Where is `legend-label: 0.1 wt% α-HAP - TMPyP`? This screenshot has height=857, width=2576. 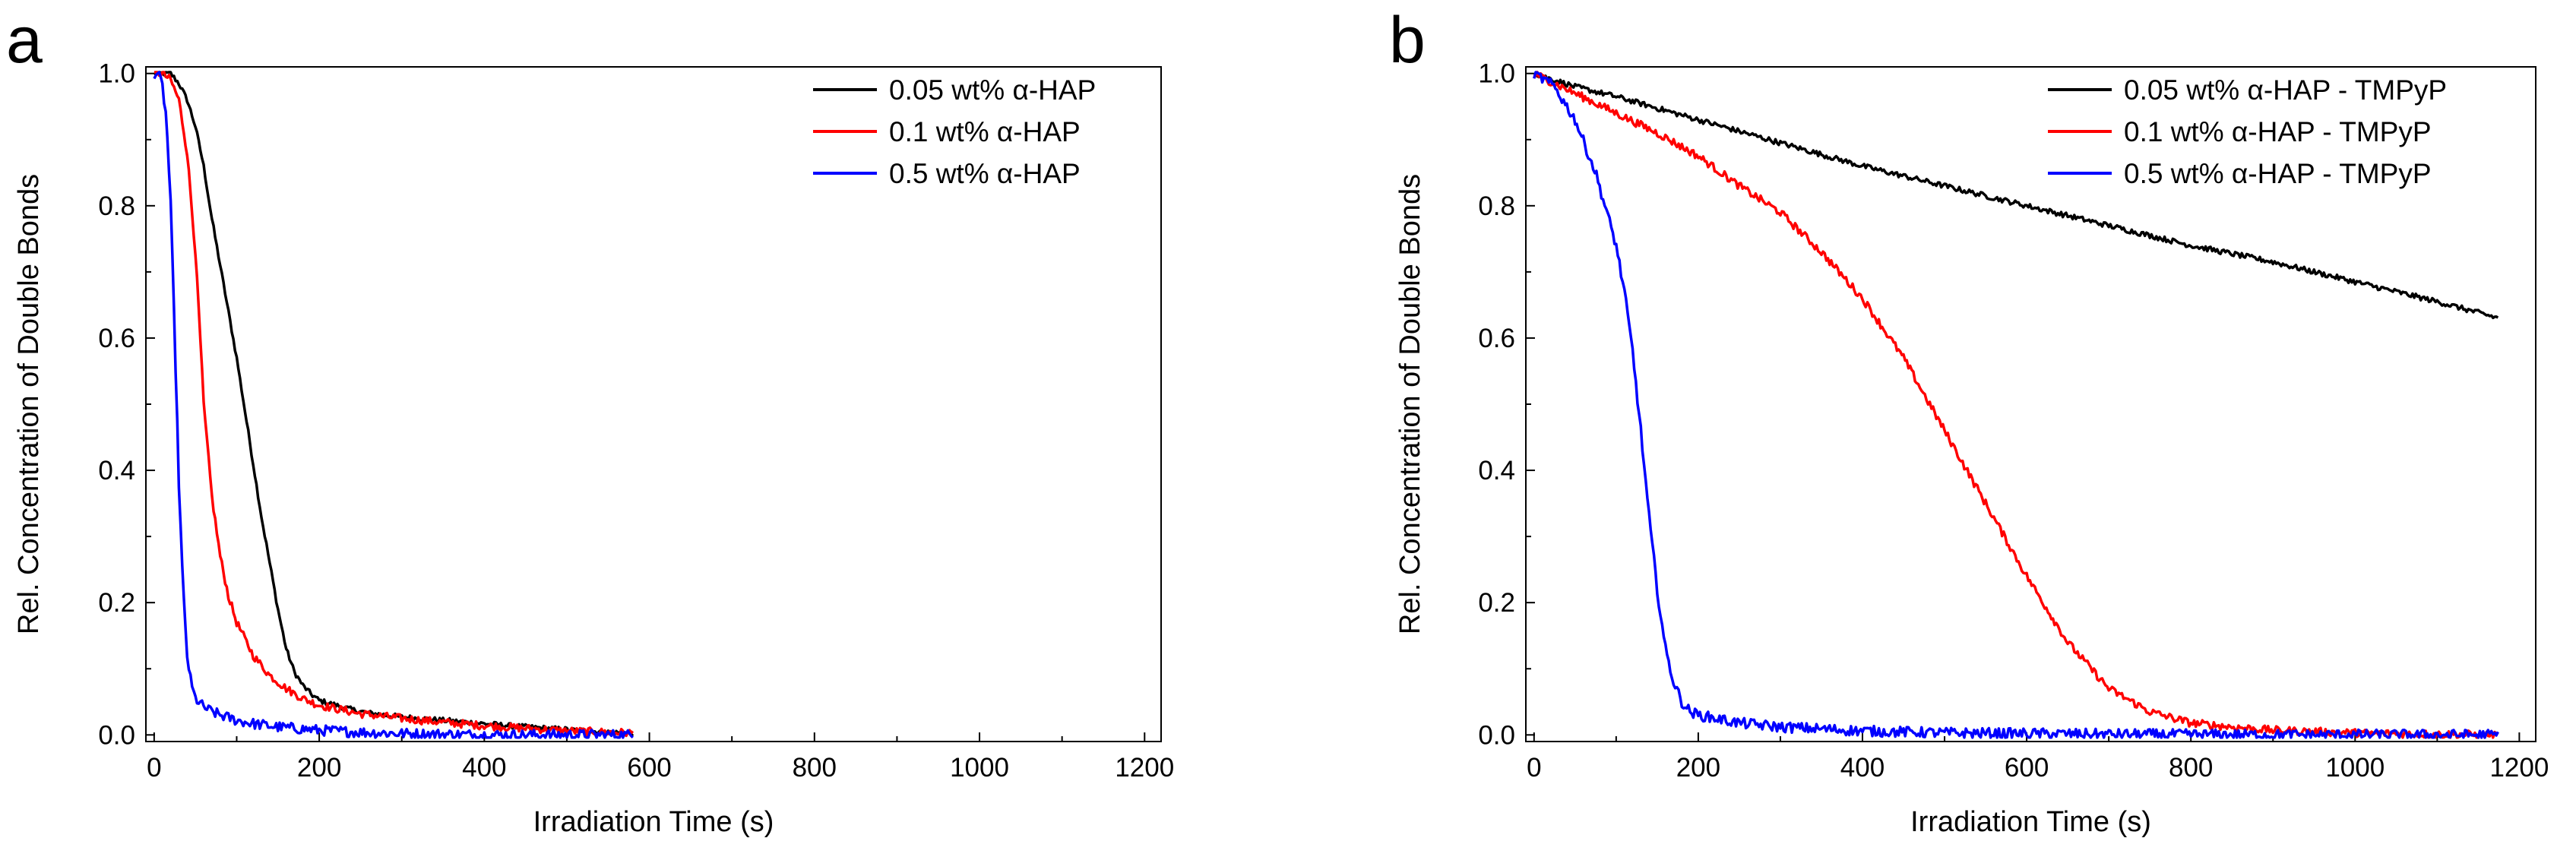 legend-label: 0.1 wt% α-HAP - TMPyP is located at coordinates (2278, 131).